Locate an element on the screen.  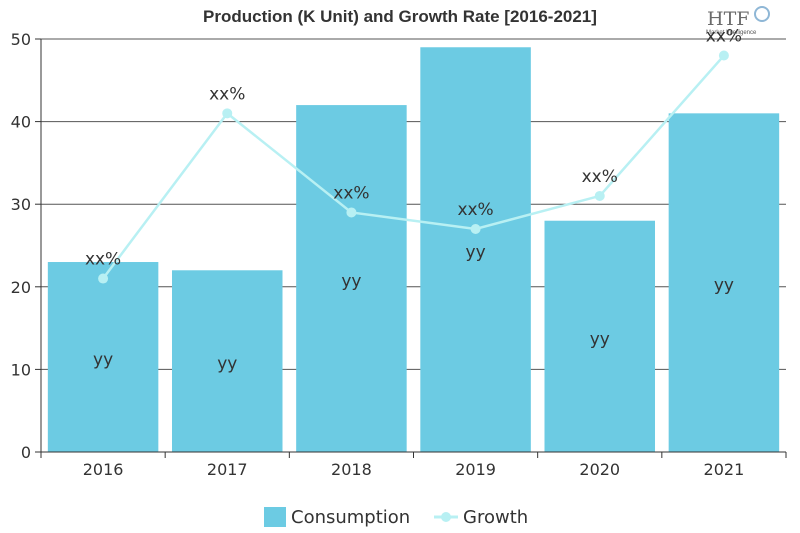
x-tick-label: 2016 is located at coordinates (103, 469).